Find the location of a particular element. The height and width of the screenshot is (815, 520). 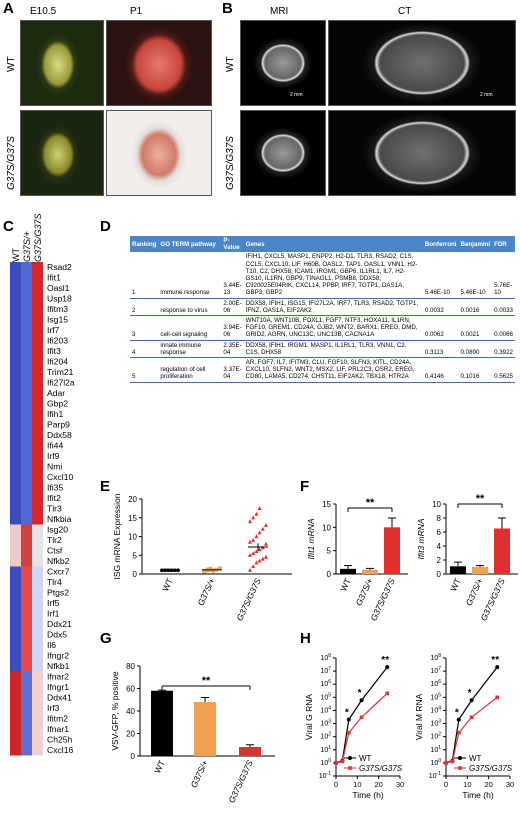

panel-label-e: E is located at coordinates (105, 486).